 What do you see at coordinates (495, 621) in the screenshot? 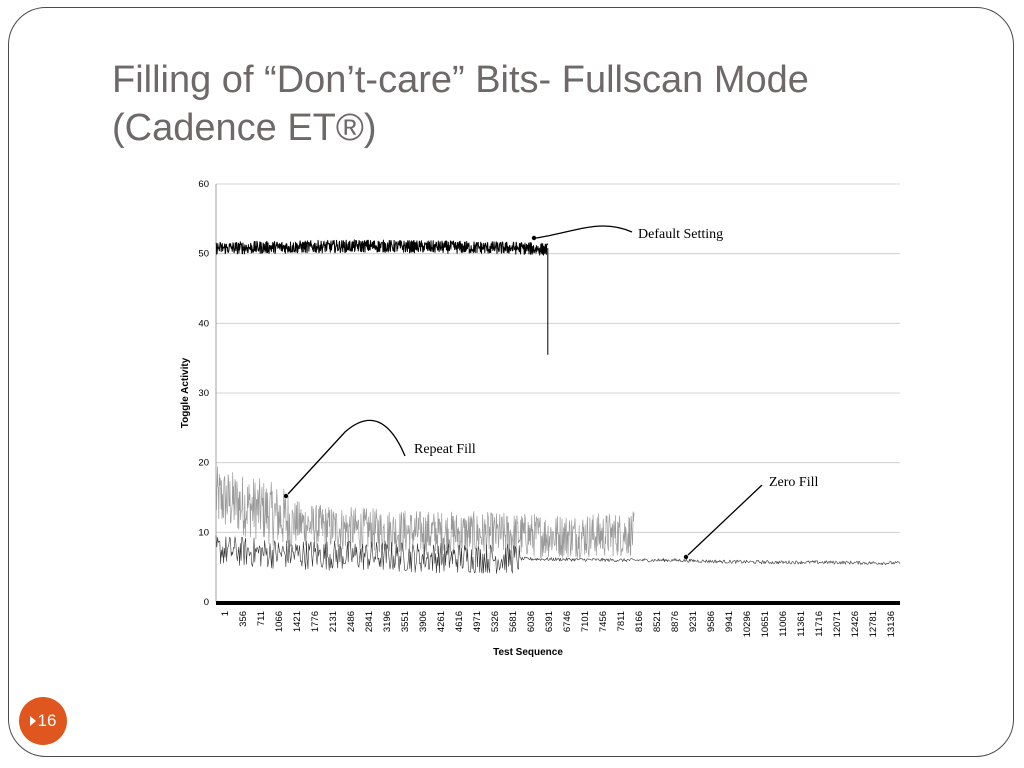
I see `x-tick-label: 5326` at bounding box center [495, 621].